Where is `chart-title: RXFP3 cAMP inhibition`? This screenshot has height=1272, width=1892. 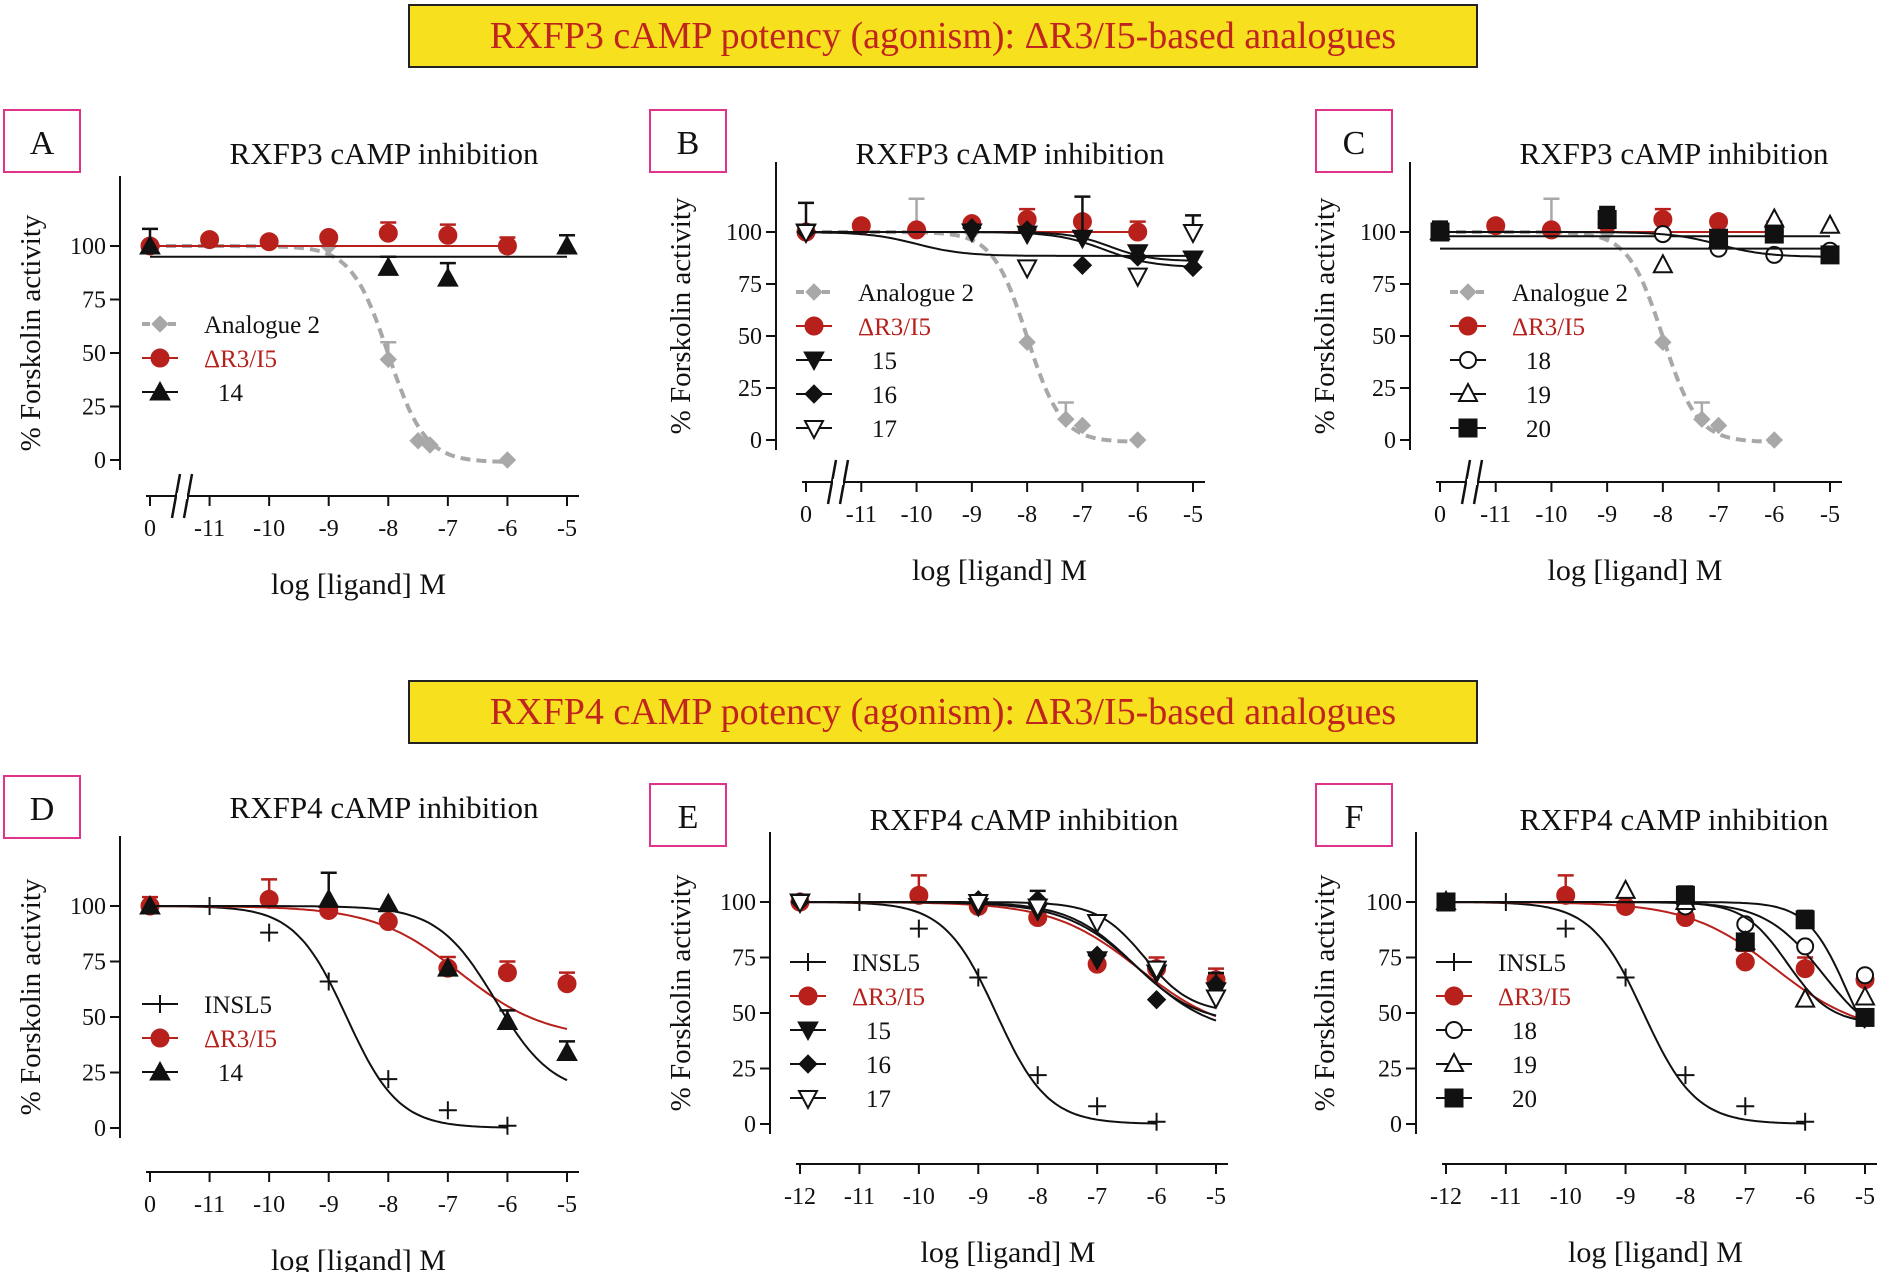
chart-title: RXFP3 cAMP inhibition is located at coordinates (384, 153).